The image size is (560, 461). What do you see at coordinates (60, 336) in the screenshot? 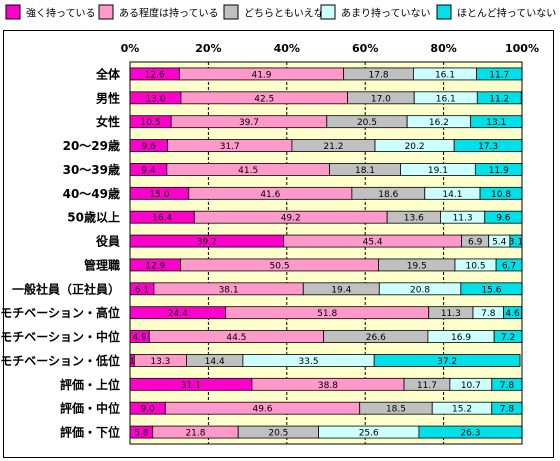
I see `category-label: モチベーション・中位` at bounding box center [60, 336].